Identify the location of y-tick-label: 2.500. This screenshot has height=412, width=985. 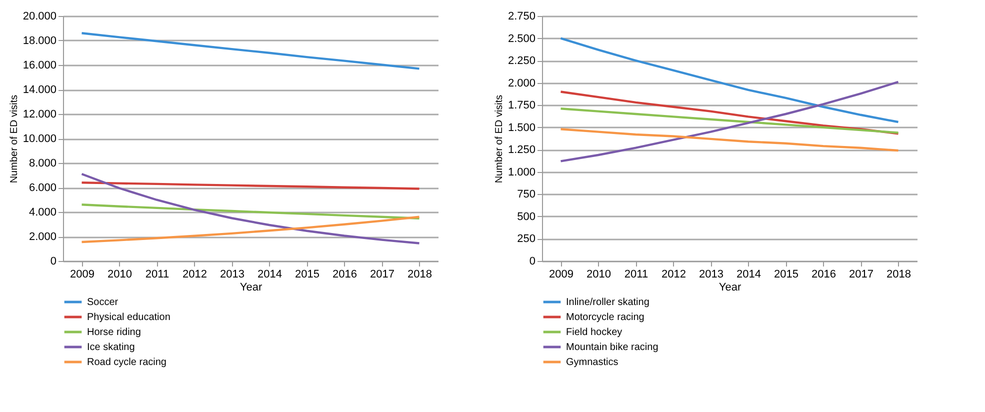
(522, 38).